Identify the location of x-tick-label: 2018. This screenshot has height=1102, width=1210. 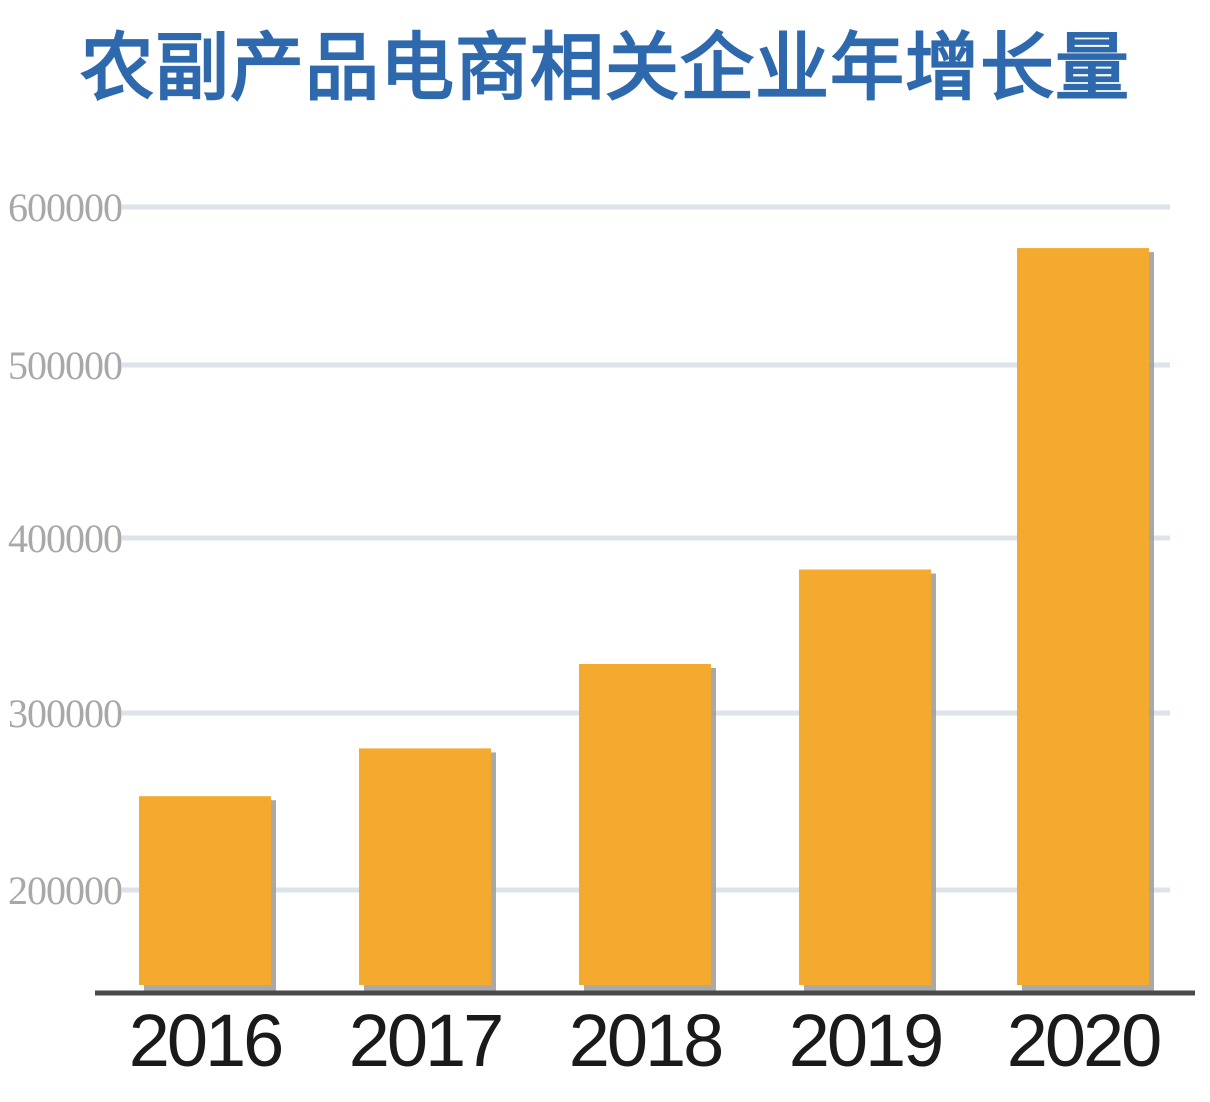
(645, 1040).